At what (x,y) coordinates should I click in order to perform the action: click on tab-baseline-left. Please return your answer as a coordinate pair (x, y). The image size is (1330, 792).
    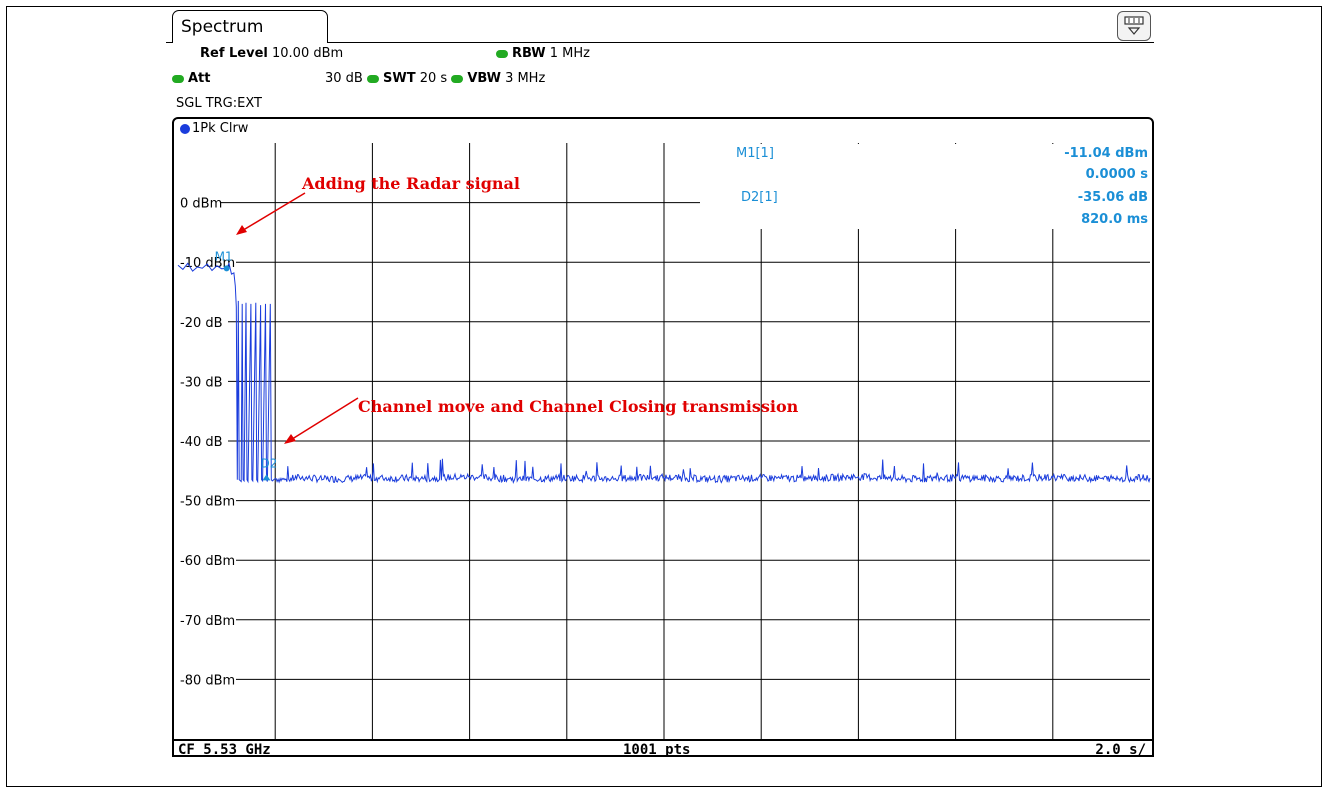
    Looking at the image, I should click on (169, 42).